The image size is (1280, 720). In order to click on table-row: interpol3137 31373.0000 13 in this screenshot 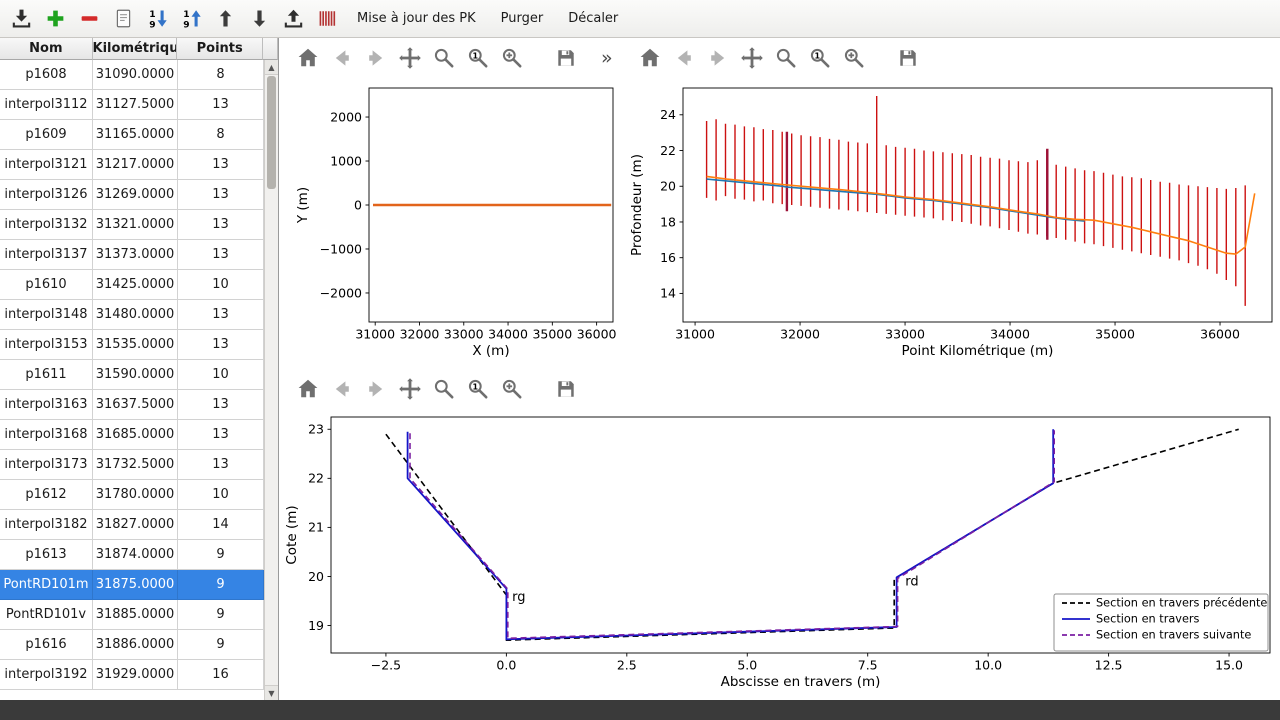, I will do `click(132, 255)`.